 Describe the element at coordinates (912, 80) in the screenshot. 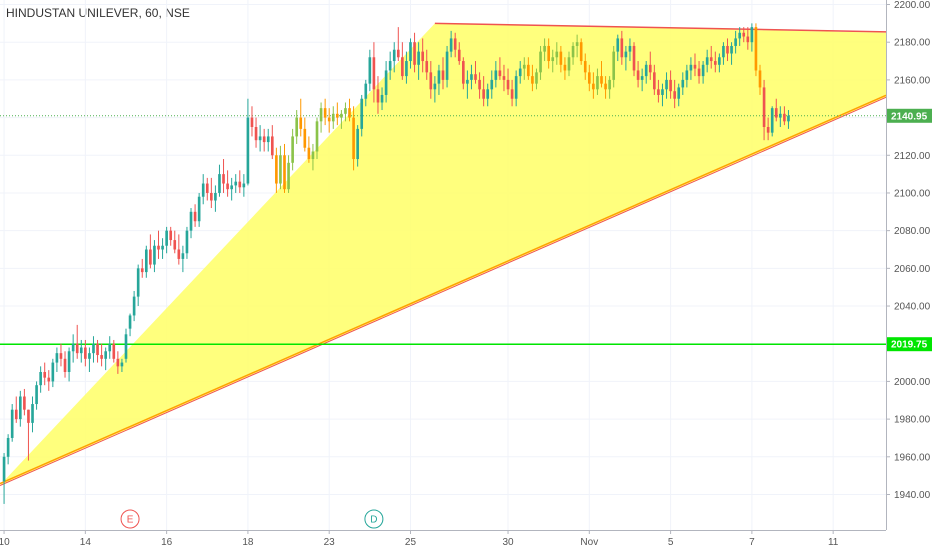

I see `price-tick-label: 2160.00` at that location.